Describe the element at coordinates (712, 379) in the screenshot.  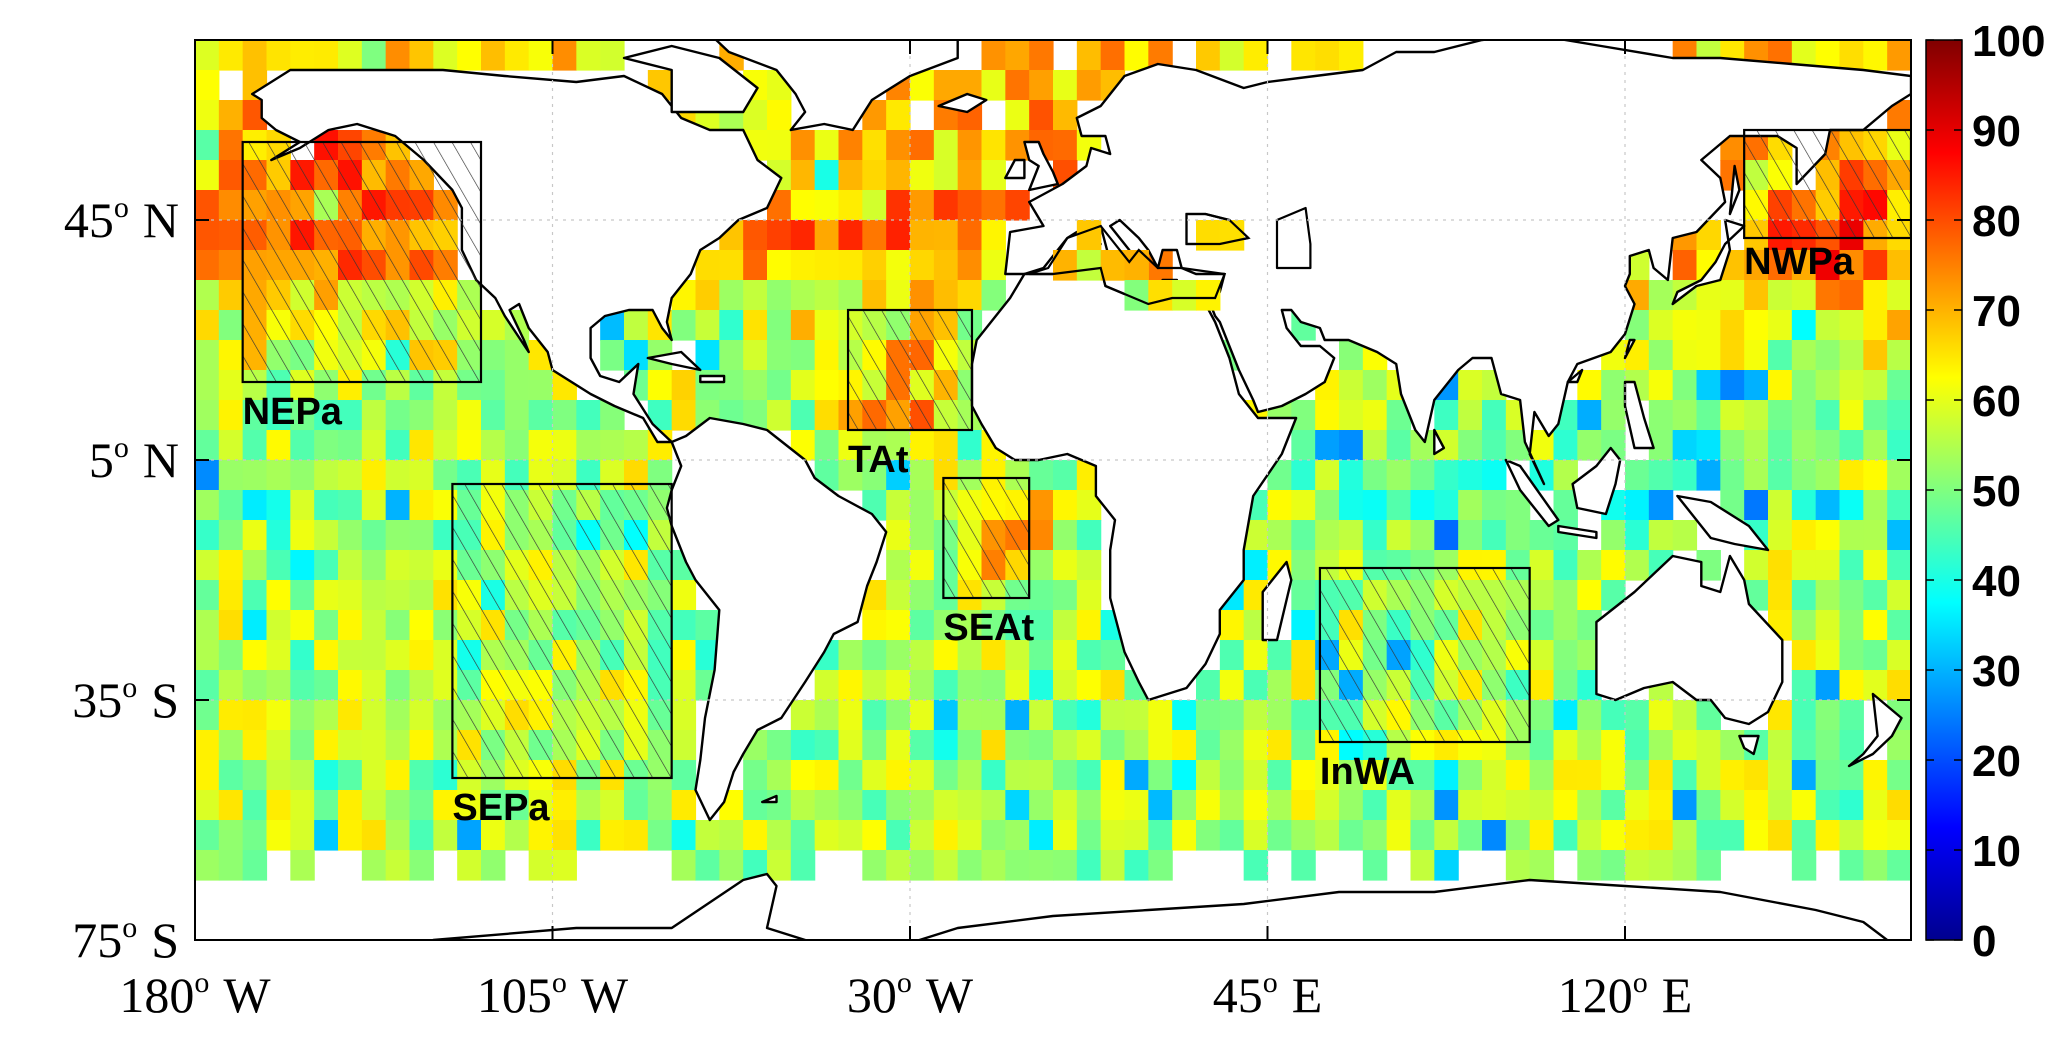
I see `coastline-hispaniola` at that location.